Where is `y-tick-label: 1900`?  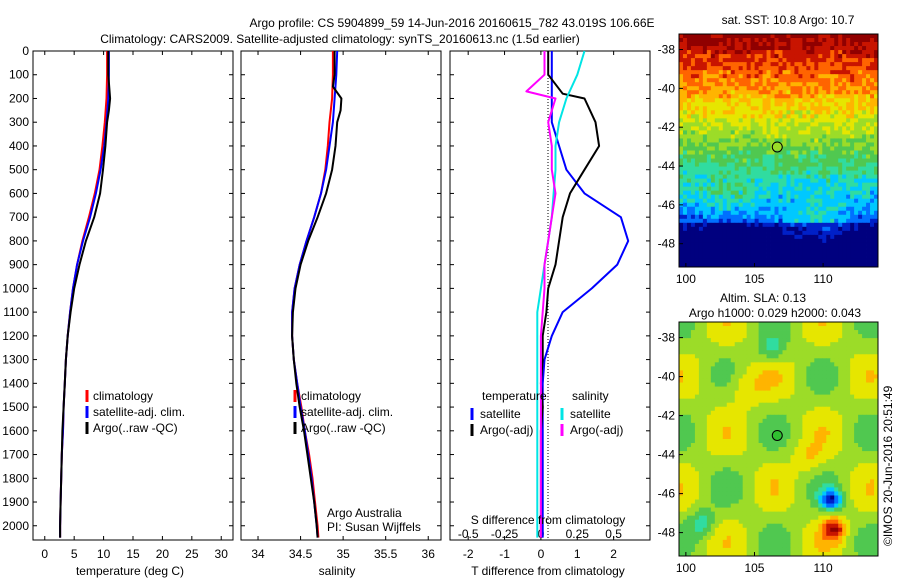
y-tick-label: 1900 is located at coordinates (15, 502).